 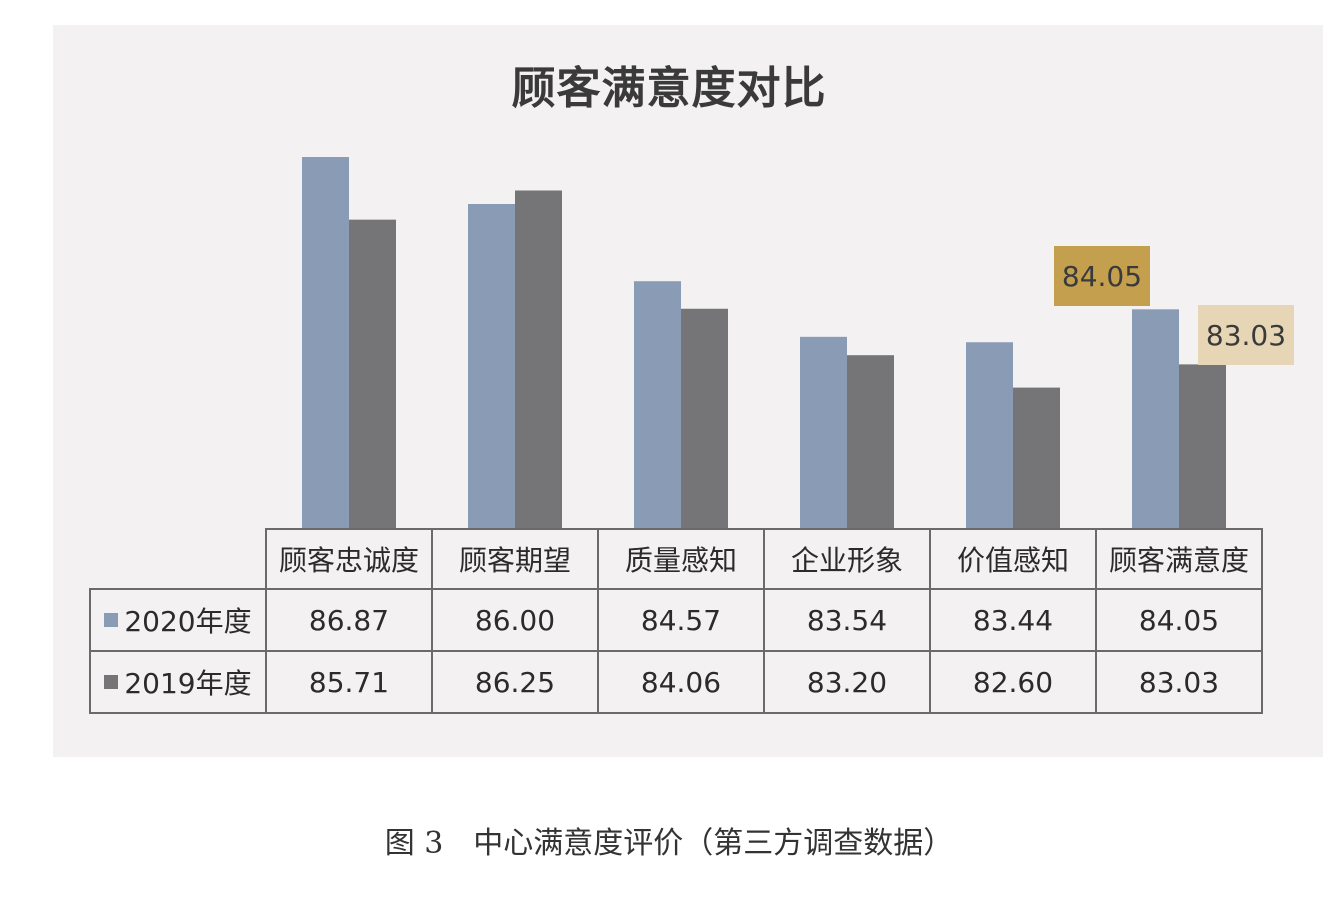 What do you see at coordinates (111, 682) in the screenshot?
I see `legend-swatch-2019` at bounding box center [111, 682].